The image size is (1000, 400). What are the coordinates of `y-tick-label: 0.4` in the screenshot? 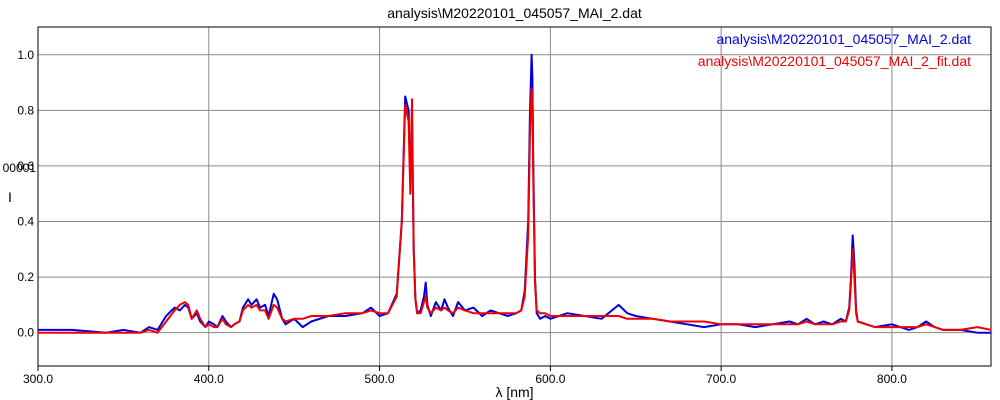 It's located at (25, 222).